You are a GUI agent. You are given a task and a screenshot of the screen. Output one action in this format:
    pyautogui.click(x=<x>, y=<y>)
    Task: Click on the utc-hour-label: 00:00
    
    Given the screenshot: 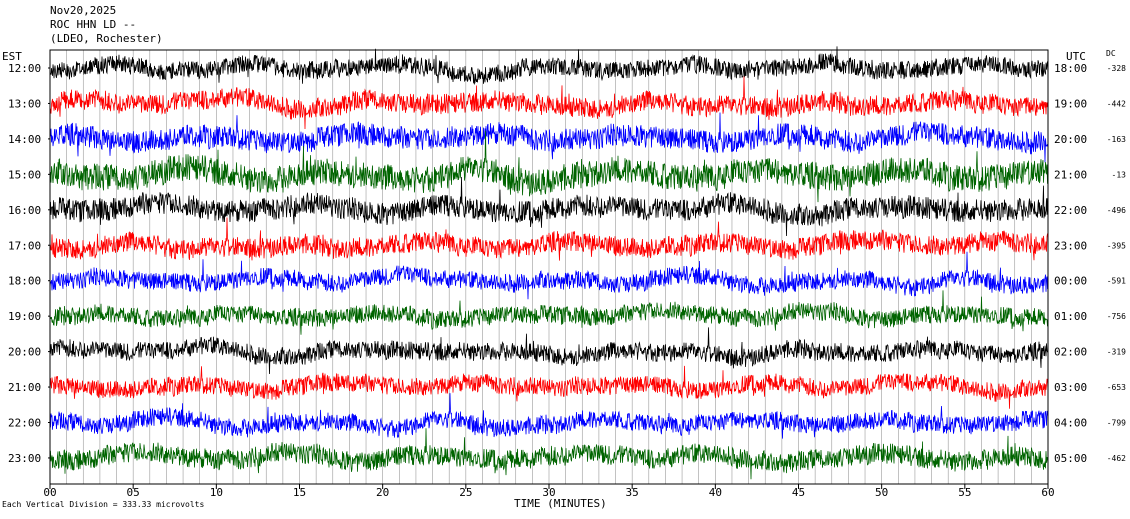 What is the action you would take?
    pyautogui.click(x=1070, y=281)
    